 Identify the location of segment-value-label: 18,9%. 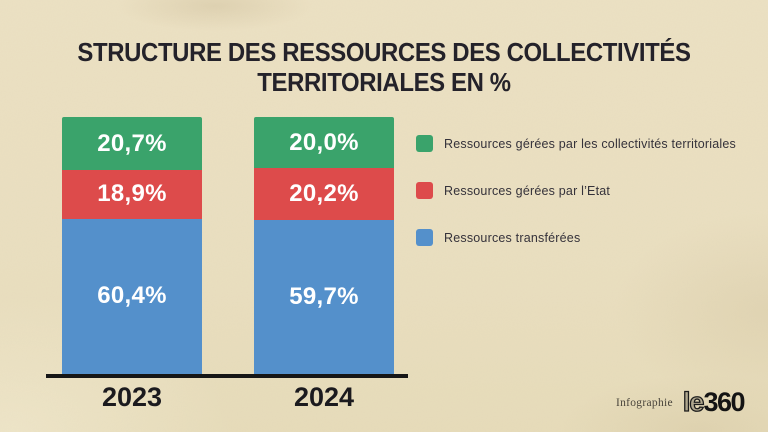
(132, 194).